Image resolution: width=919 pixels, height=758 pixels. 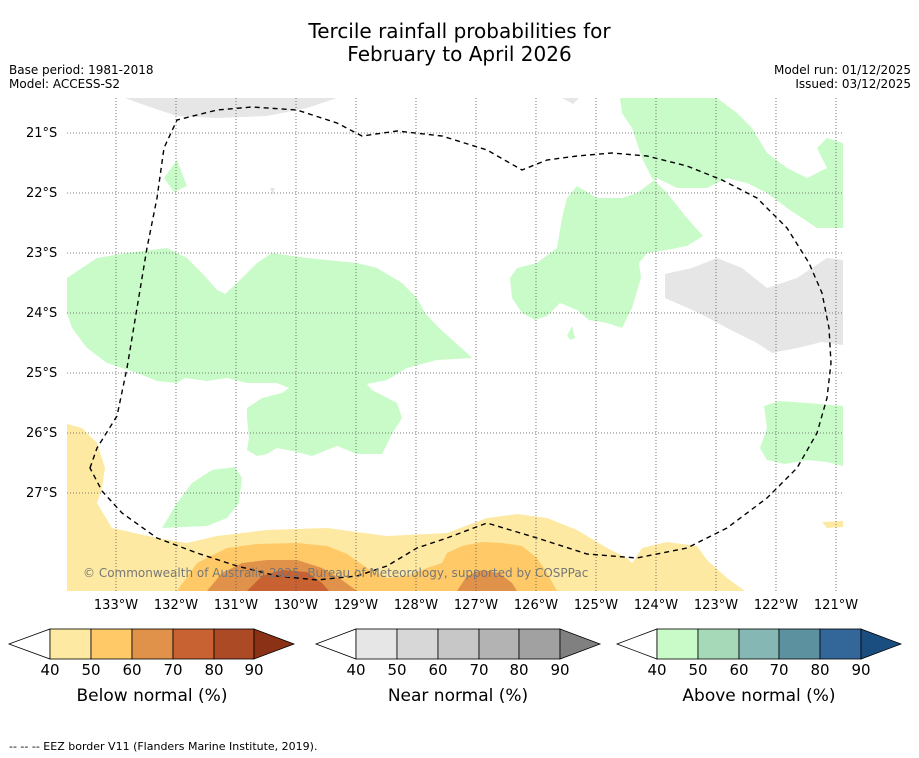 What do you see at coordinates (519, 670) in the screenshot?
I see `colorbar-near-tick: 80` at bounding box center [519, 670].